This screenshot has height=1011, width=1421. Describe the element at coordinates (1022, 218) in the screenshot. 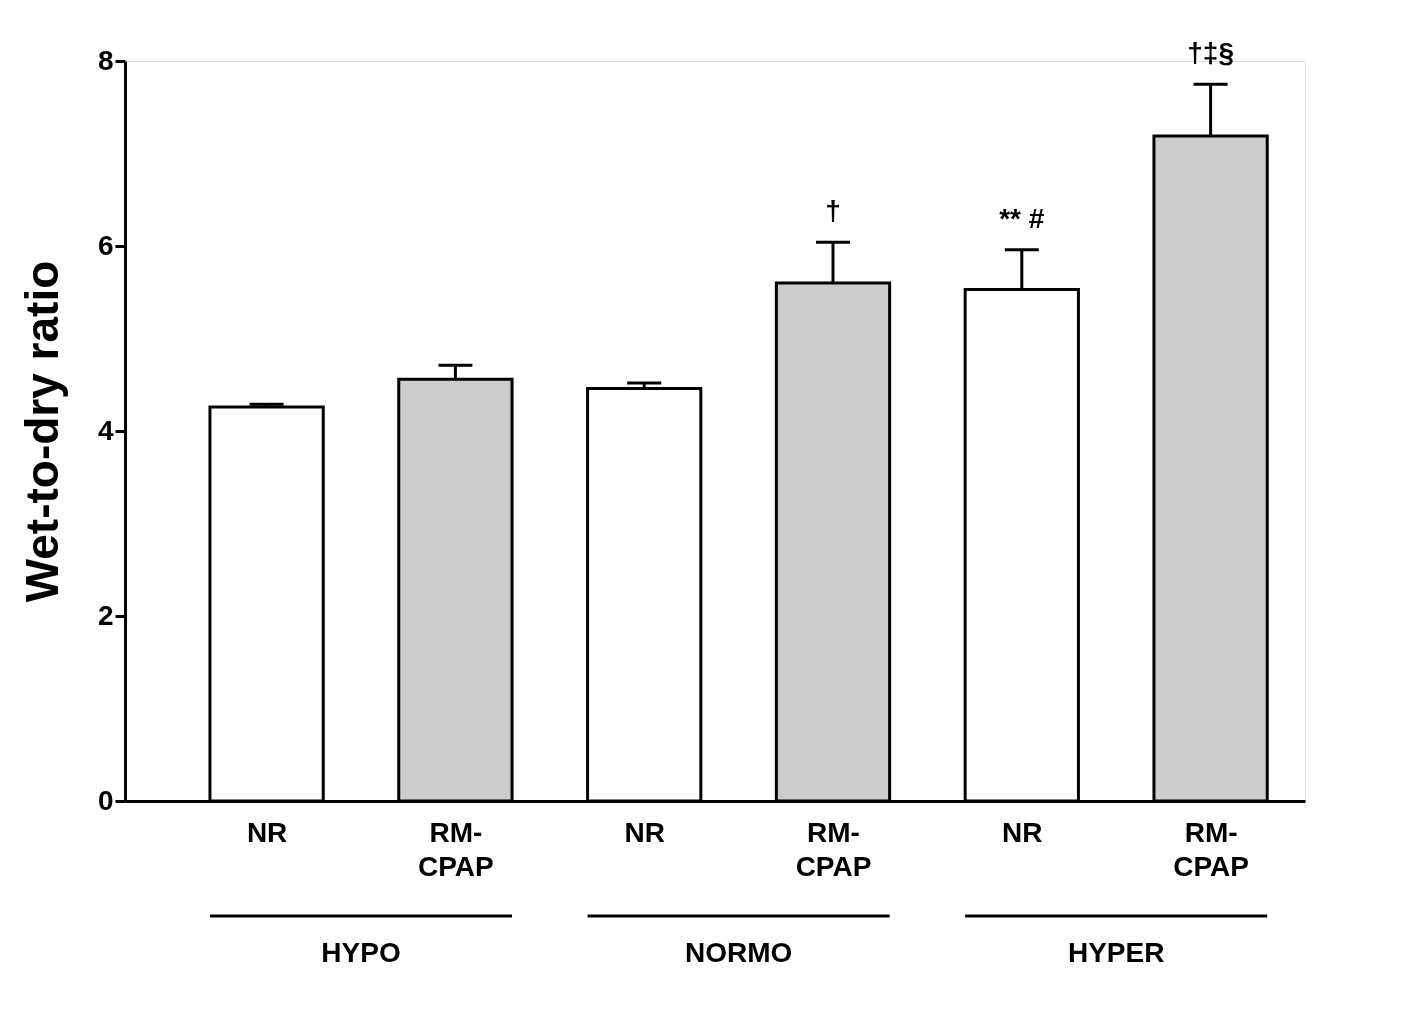

I see `annotation: ** #` at that location.